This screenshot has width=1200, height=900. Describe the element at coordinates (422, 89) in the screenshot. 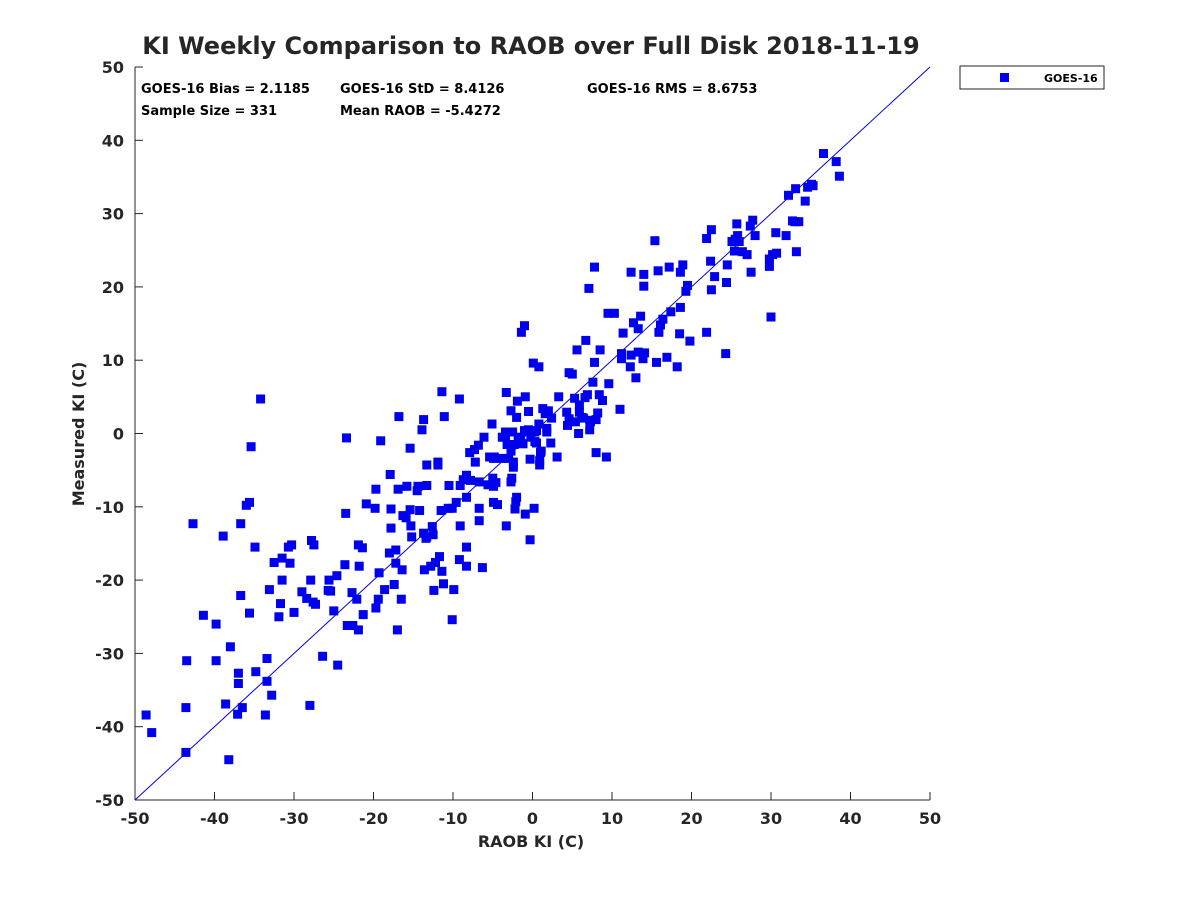

I see `stat-std: GOES-16 StD = 8.4126` at that location.